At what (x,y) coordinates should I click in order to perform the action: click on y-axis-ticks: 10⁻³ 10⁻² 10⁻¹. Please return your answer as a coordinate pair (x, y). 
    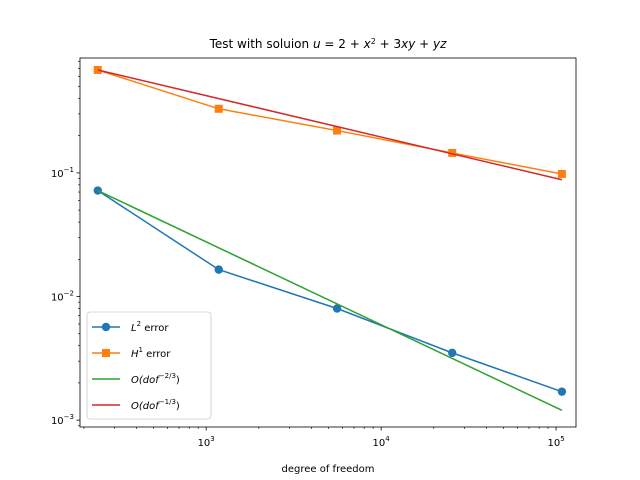
    Looking at the image, I should click on (65, 243).